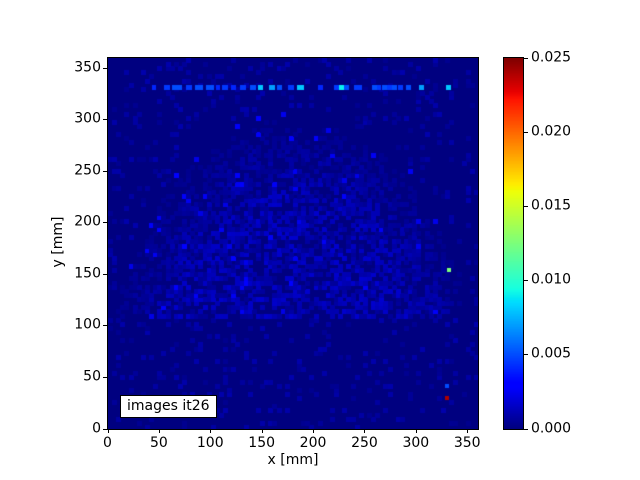  What do you see at coordinates (107, 443) in the screenshot?
I see `x-tick-label: 0` at bounding box center [107, 443].